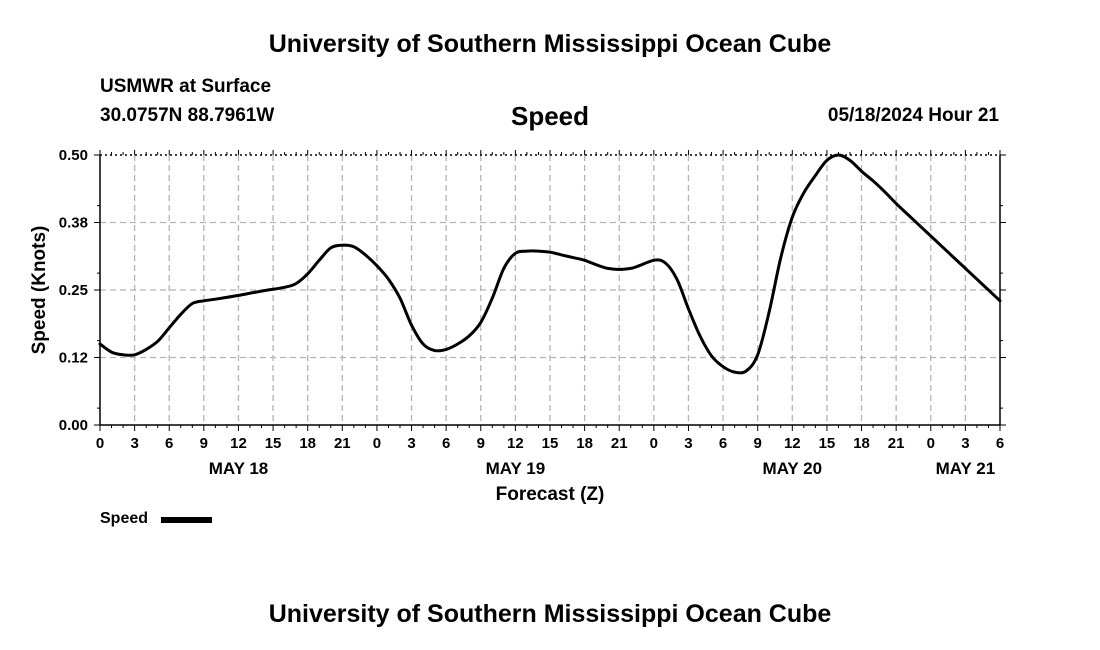  Describe the element at coordinates (966, 468) in the screenshot. I see `date-label: MAY 21` at that location.